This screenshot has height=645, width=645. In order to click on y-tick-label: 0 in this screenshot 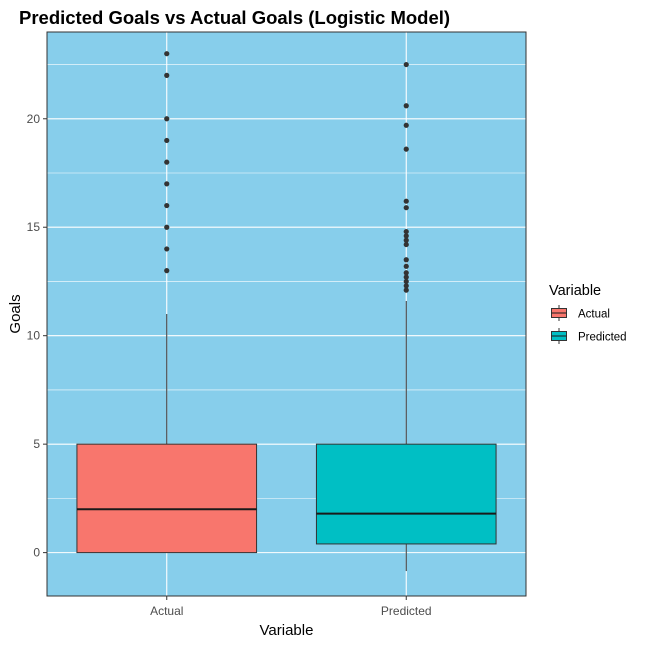, I will do `click(36, 553)`.